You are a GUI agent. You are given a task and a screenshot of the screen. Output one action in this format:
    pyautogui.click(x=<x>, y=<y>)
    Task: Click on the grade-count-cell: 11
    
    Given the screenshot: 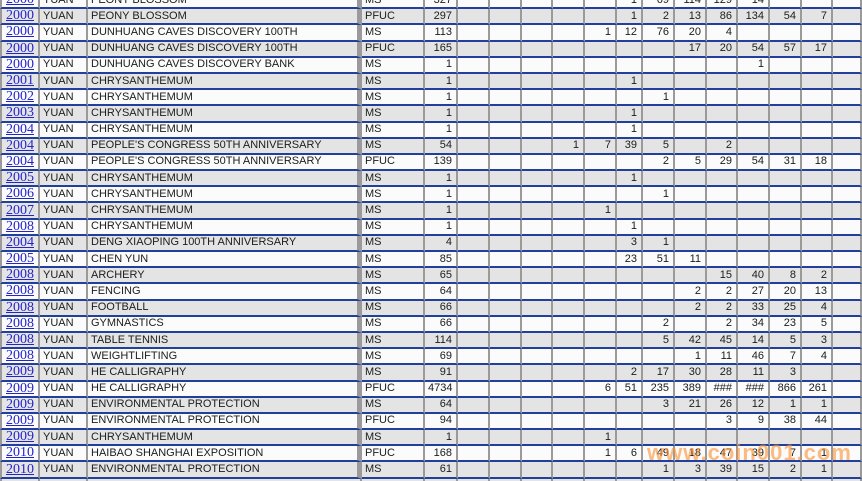 What is the action you would take?
    pyautogui.click(x=722, y=357)
    